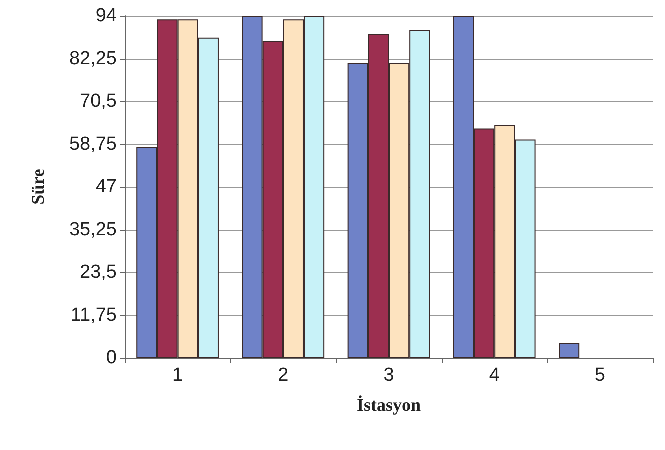 The height and width of the screenshot is (450, 665). I want to click on y-tick-label: 35,25, so click(93, 229).